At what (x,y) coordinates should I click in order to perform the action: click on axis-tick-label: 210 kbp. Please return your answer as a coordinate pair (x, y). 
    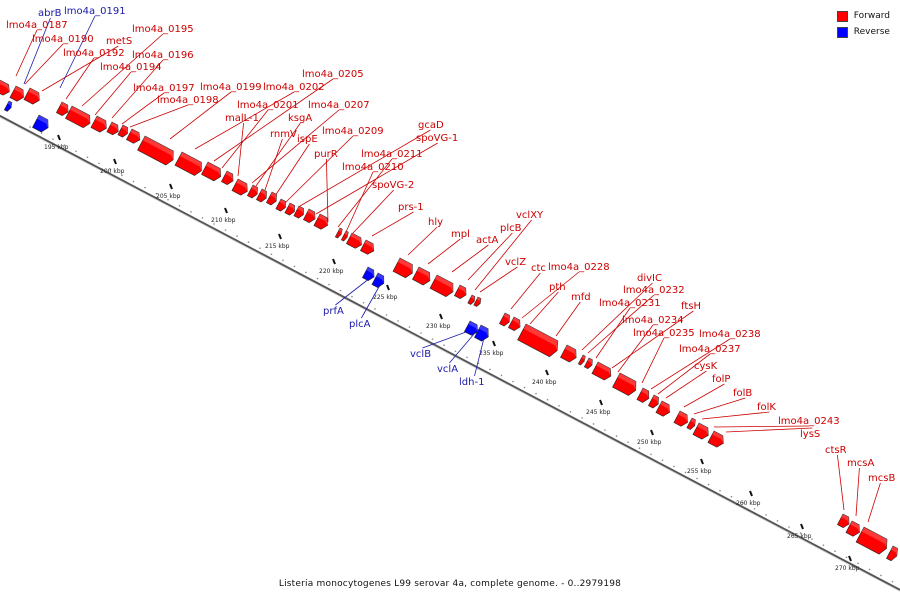
    Looking at the image, I should click on (223, 220).